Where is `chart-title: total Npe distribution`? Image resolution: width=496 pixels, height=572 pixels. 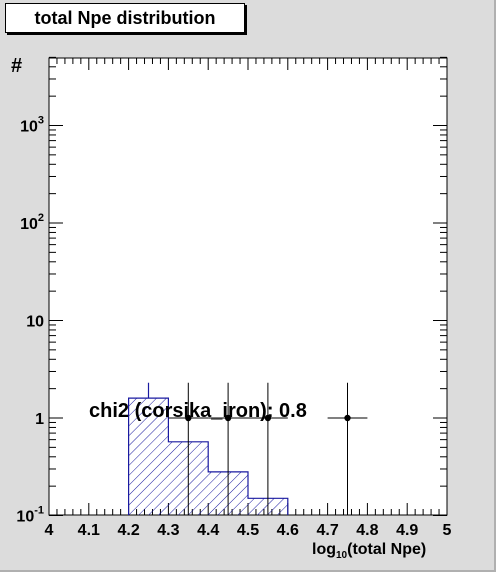
chart-title: total Npe distribution is located at coordinates (125, 18).